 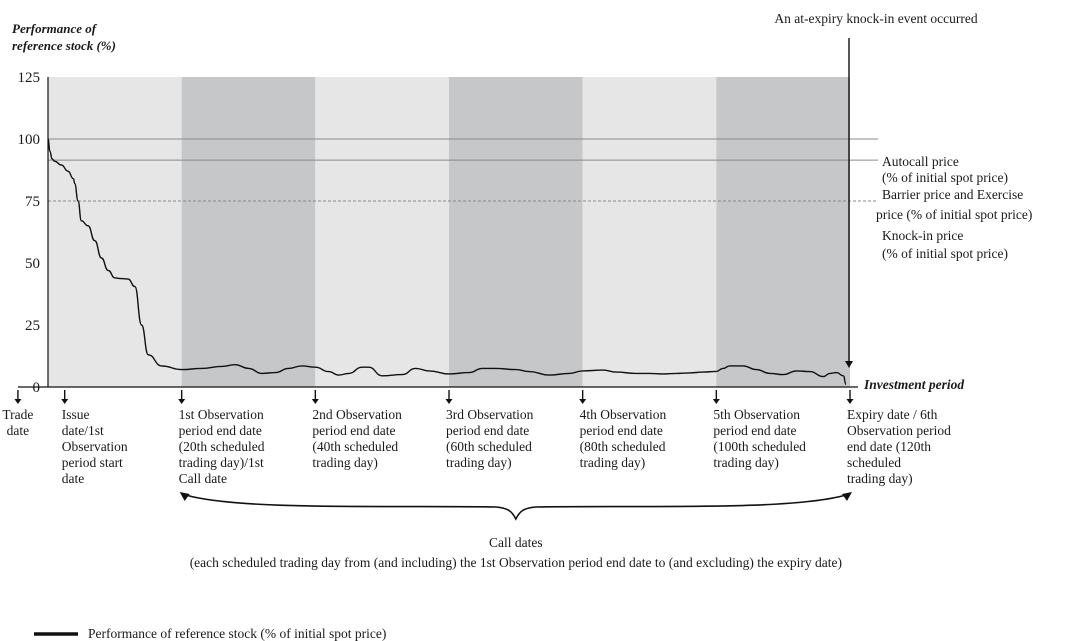 What do you see at coordinates (880, 478) in the screenshot?
I see `marker-8-line-5: trading day)` at bounding box center [880, 478].